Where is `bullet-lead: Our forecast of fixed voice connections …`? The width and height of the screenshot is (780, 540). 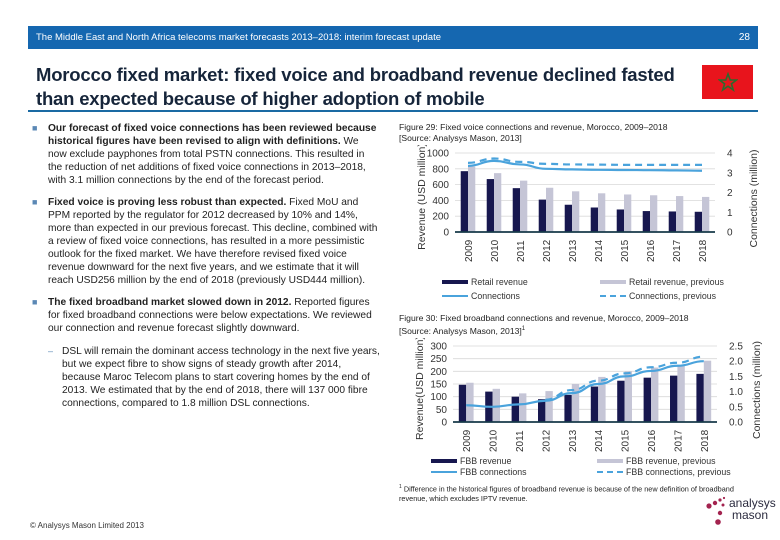 bullet-lead: Our forecast of fixed voice connections … is located at coordinates (212, 135).